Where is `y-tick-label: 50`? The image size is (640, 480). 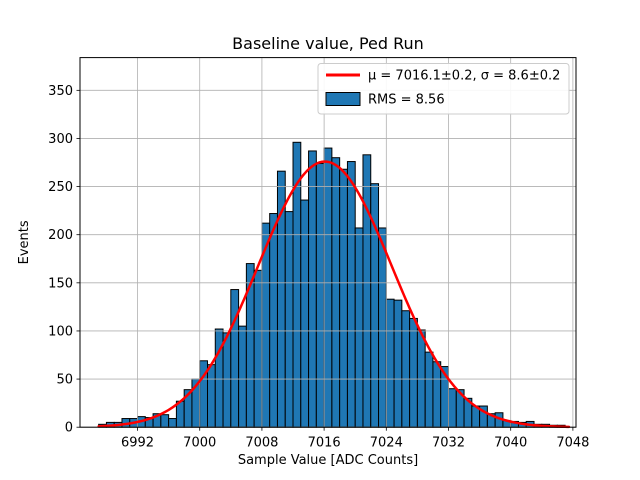
y-tick-label: 50 is located at coordinates (64, 380).